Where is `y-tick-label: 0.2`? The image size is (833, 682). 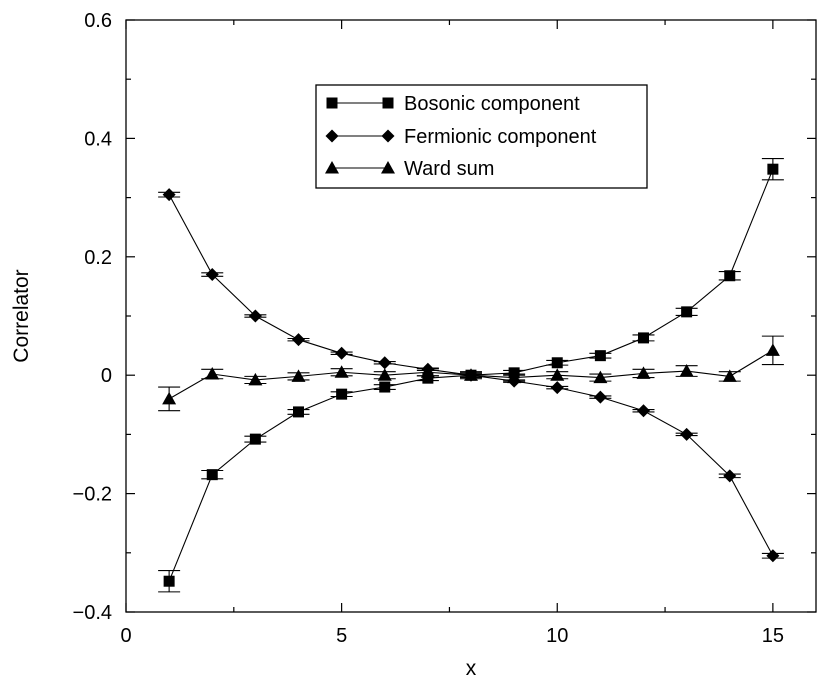 y-tick-label: 0.2 is located at coordinates (98, 258).